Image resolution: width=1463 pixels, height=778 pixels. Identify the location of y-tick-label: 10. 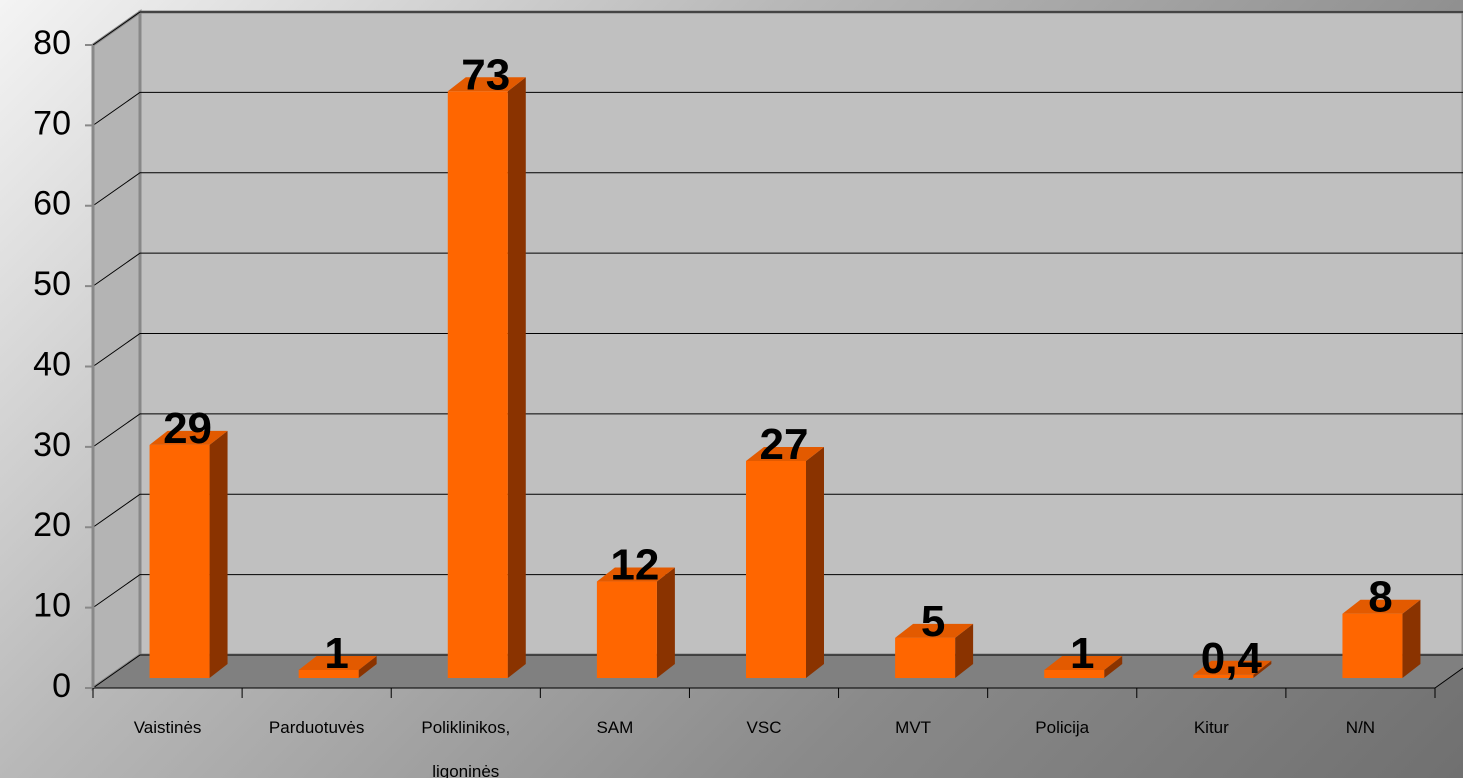
(52, 606).